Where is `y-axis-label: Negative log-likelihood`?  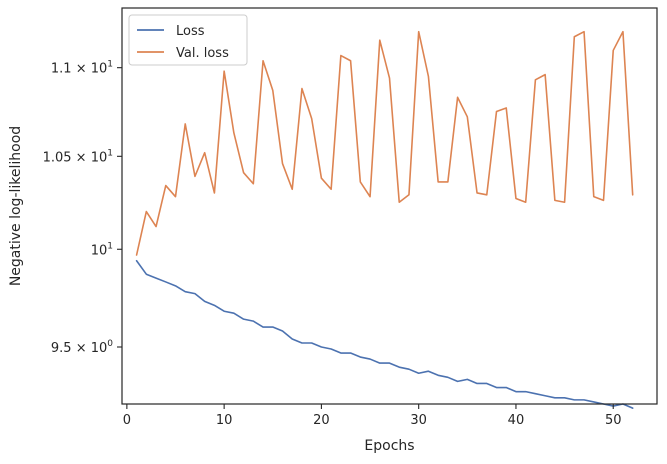 y-axis-label: Negative log-likelihood is located at coordinates (16, 206).